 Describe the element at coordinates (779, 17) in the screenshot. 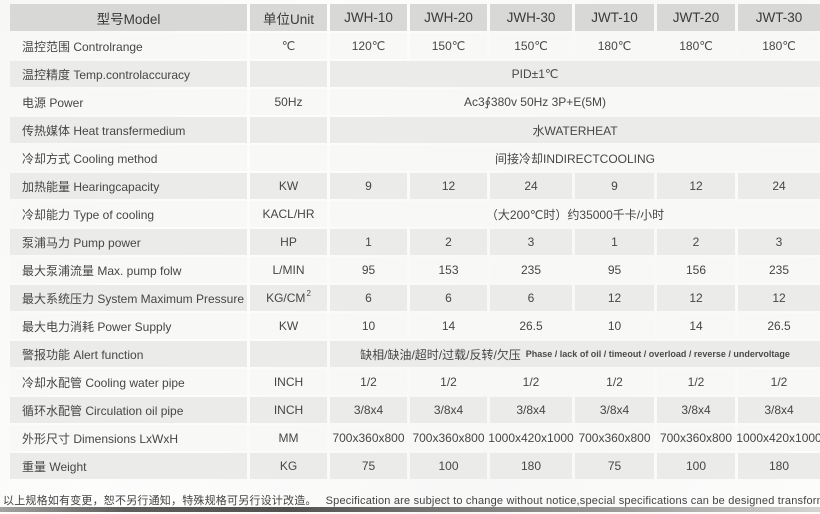

I see `column-header-text: JWT-30` at that location.